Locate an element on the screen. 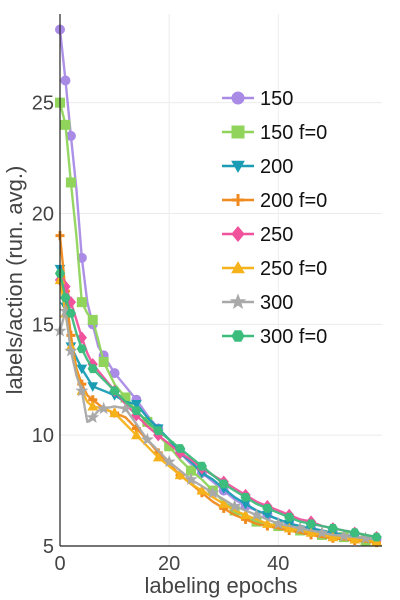 This screenshot has width=400, height=600. legend-label-7: 300 f=0 is located at coordinates (293, 337).